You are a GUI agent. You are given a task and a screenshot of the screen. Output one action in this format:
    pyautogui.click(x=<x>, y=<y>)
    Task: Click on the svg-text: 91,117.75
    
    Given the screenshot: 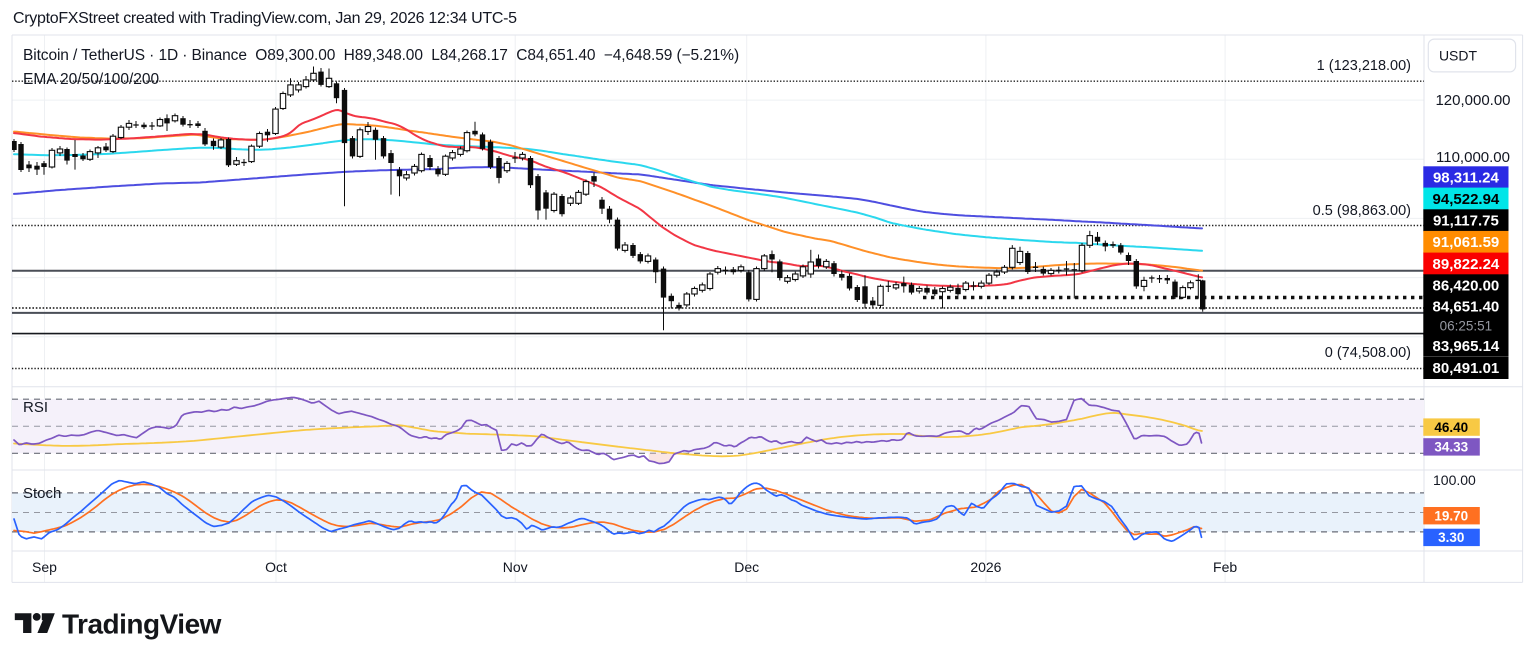 What is the action you would take?
    pyautogui.click(x=1466, y=221)
    